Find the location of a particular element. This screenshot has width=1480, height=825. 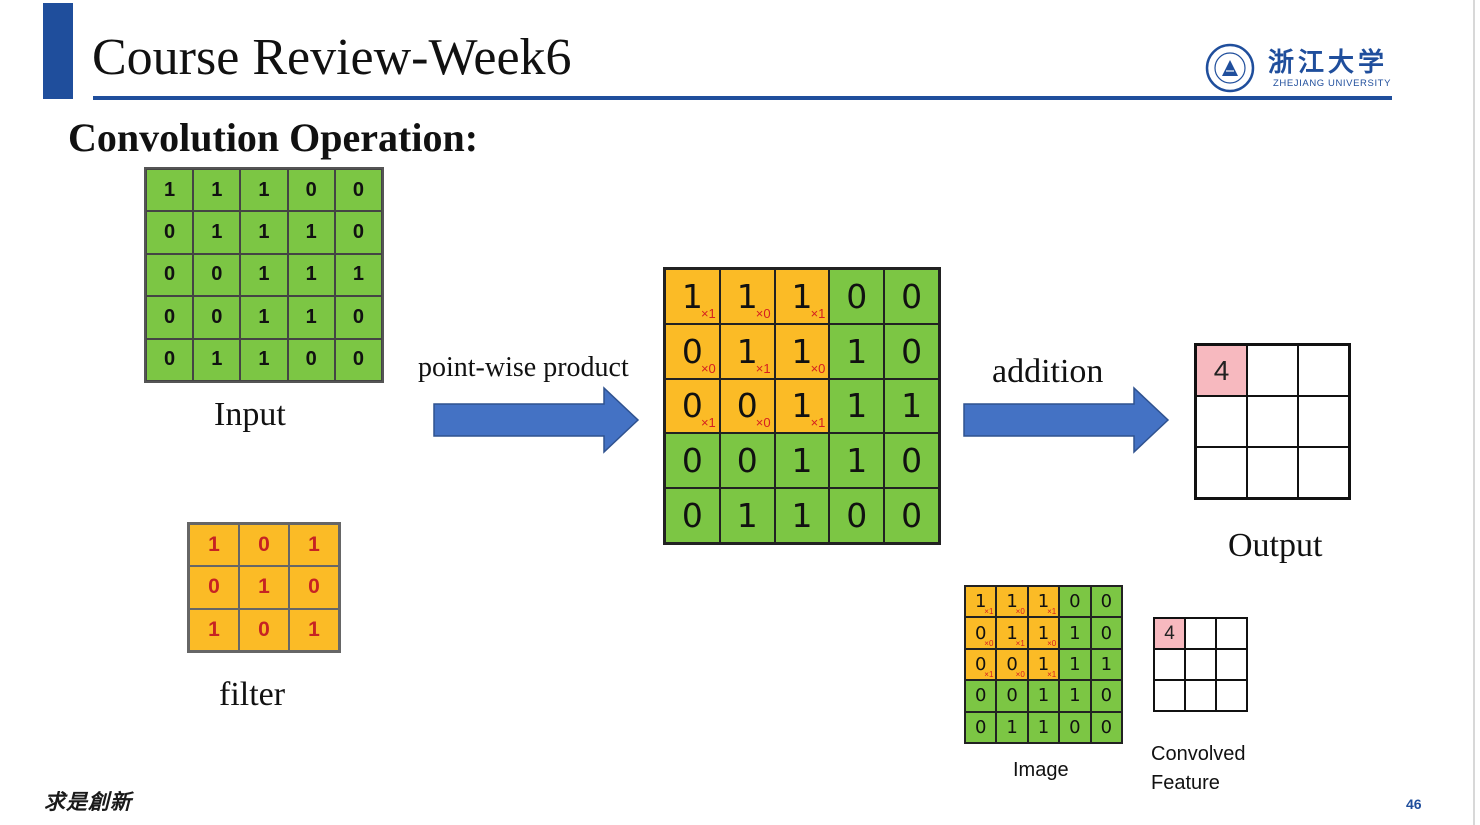

convolved-feature-label-line1: Convolved is located at coordinates (1198, 754).